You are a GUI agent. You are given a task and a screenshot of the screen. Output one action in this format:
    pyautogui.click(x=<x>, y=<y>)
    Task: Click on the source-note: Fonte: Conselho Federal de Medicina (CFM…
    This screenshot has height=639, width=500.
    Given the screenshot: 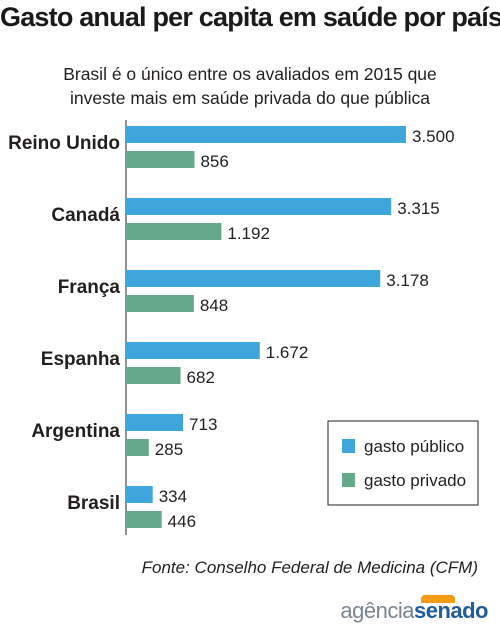 What is the action you would take?
    pyautogui.click(x=309, y=567)
    